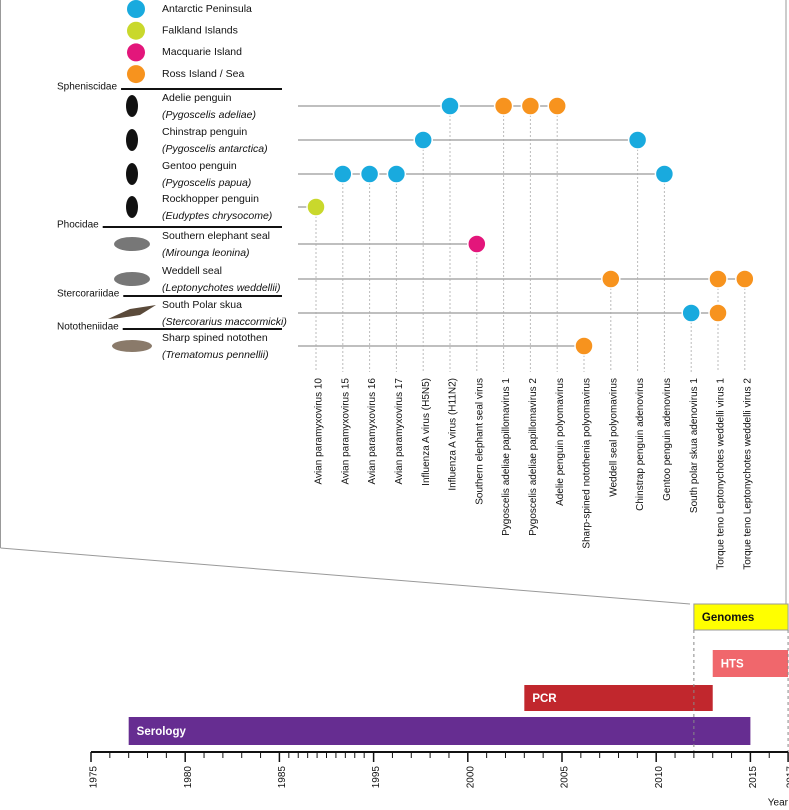 Image resolution: width=789 pixels, height=810 pixels. What do you see at coordinates (197, 98) in the screenshot?
I see `species-common: Adelie penguin` at bounding box center [197, 98].